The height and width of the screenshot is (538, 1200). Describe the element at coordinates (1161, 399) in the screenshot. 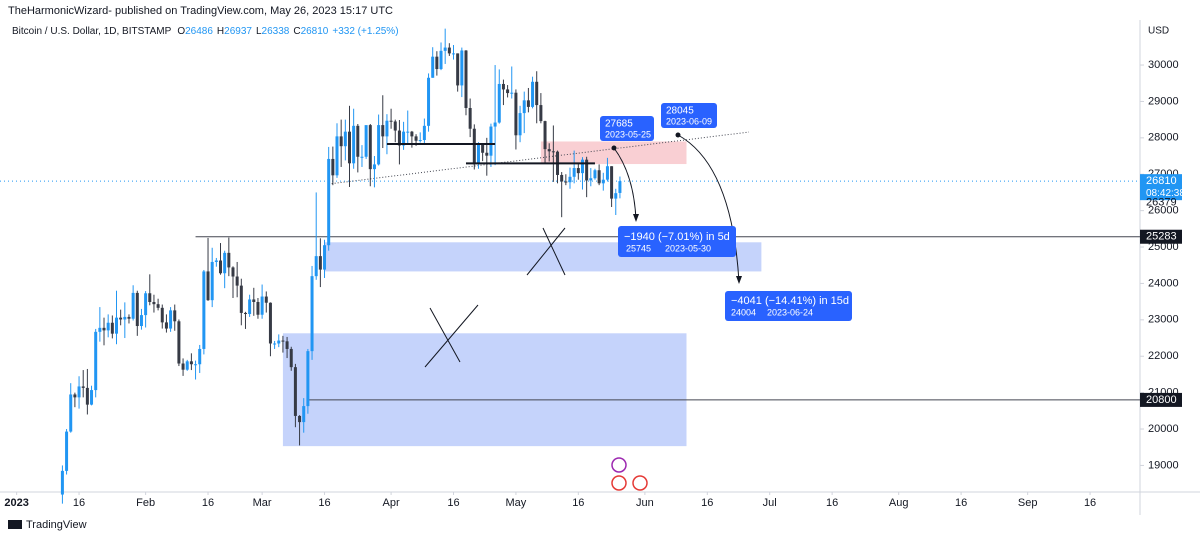

I see `price-tag` at that location.